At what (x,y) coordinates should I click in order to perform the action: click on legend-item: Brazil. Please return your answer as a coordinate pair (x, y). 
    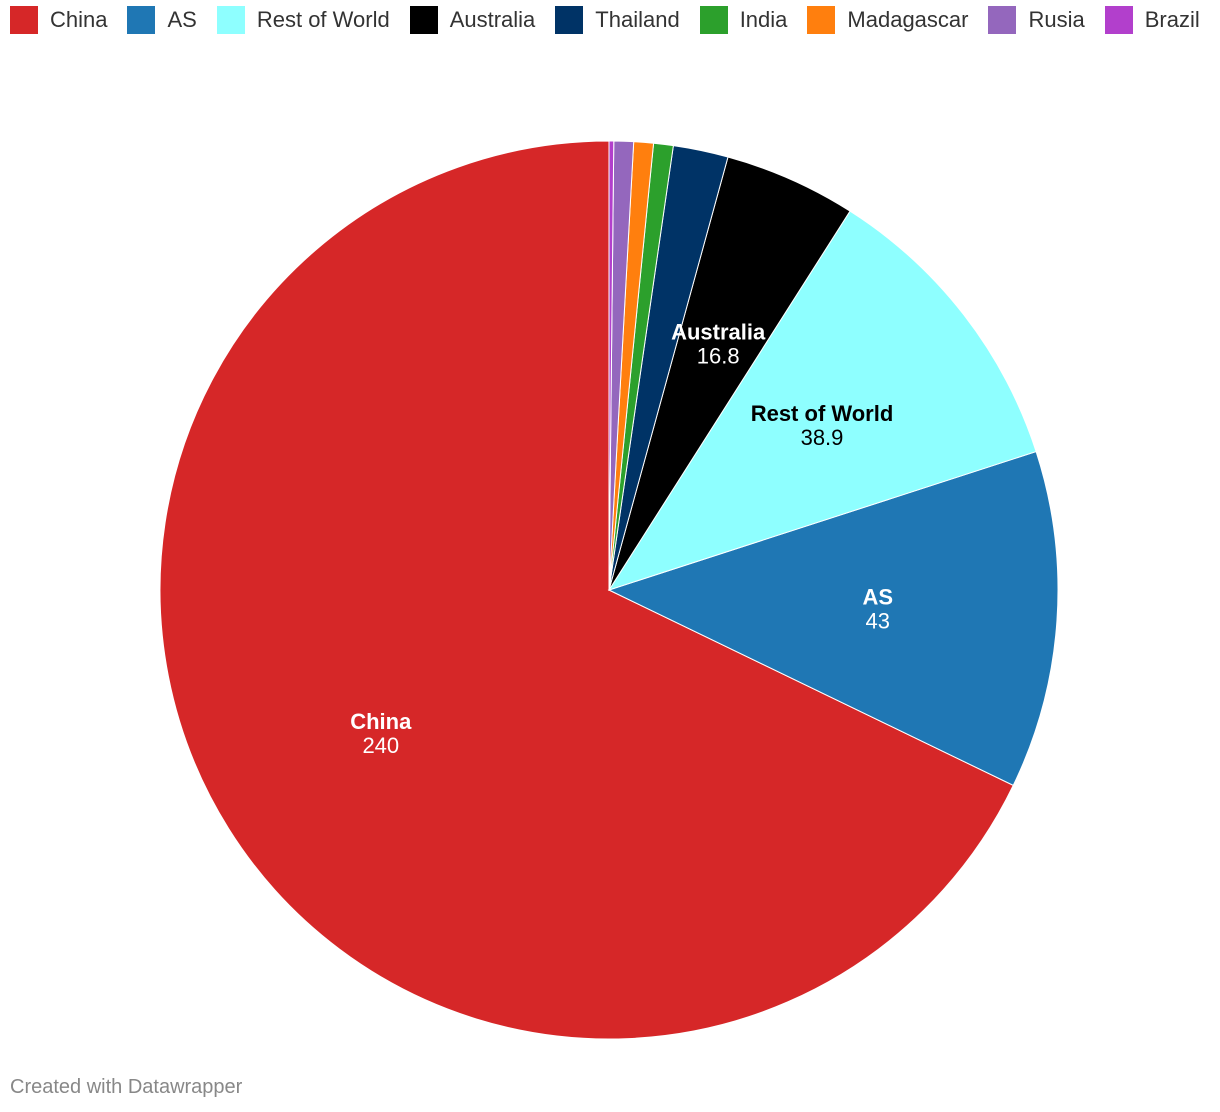
    Looking at the image, I should click on (1152, 20).